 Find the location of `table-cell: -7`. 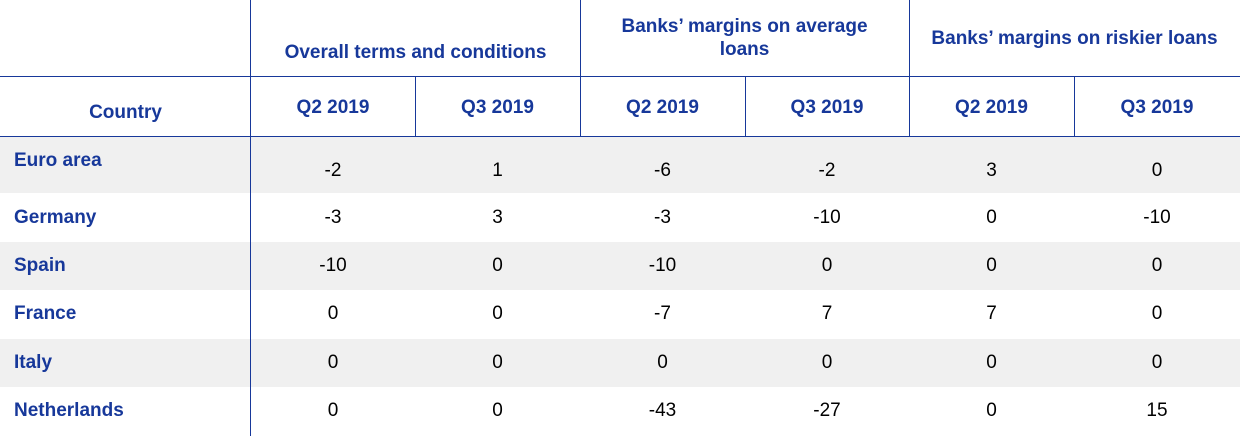

table-cell: -7 is located at coordinates (662, 313).